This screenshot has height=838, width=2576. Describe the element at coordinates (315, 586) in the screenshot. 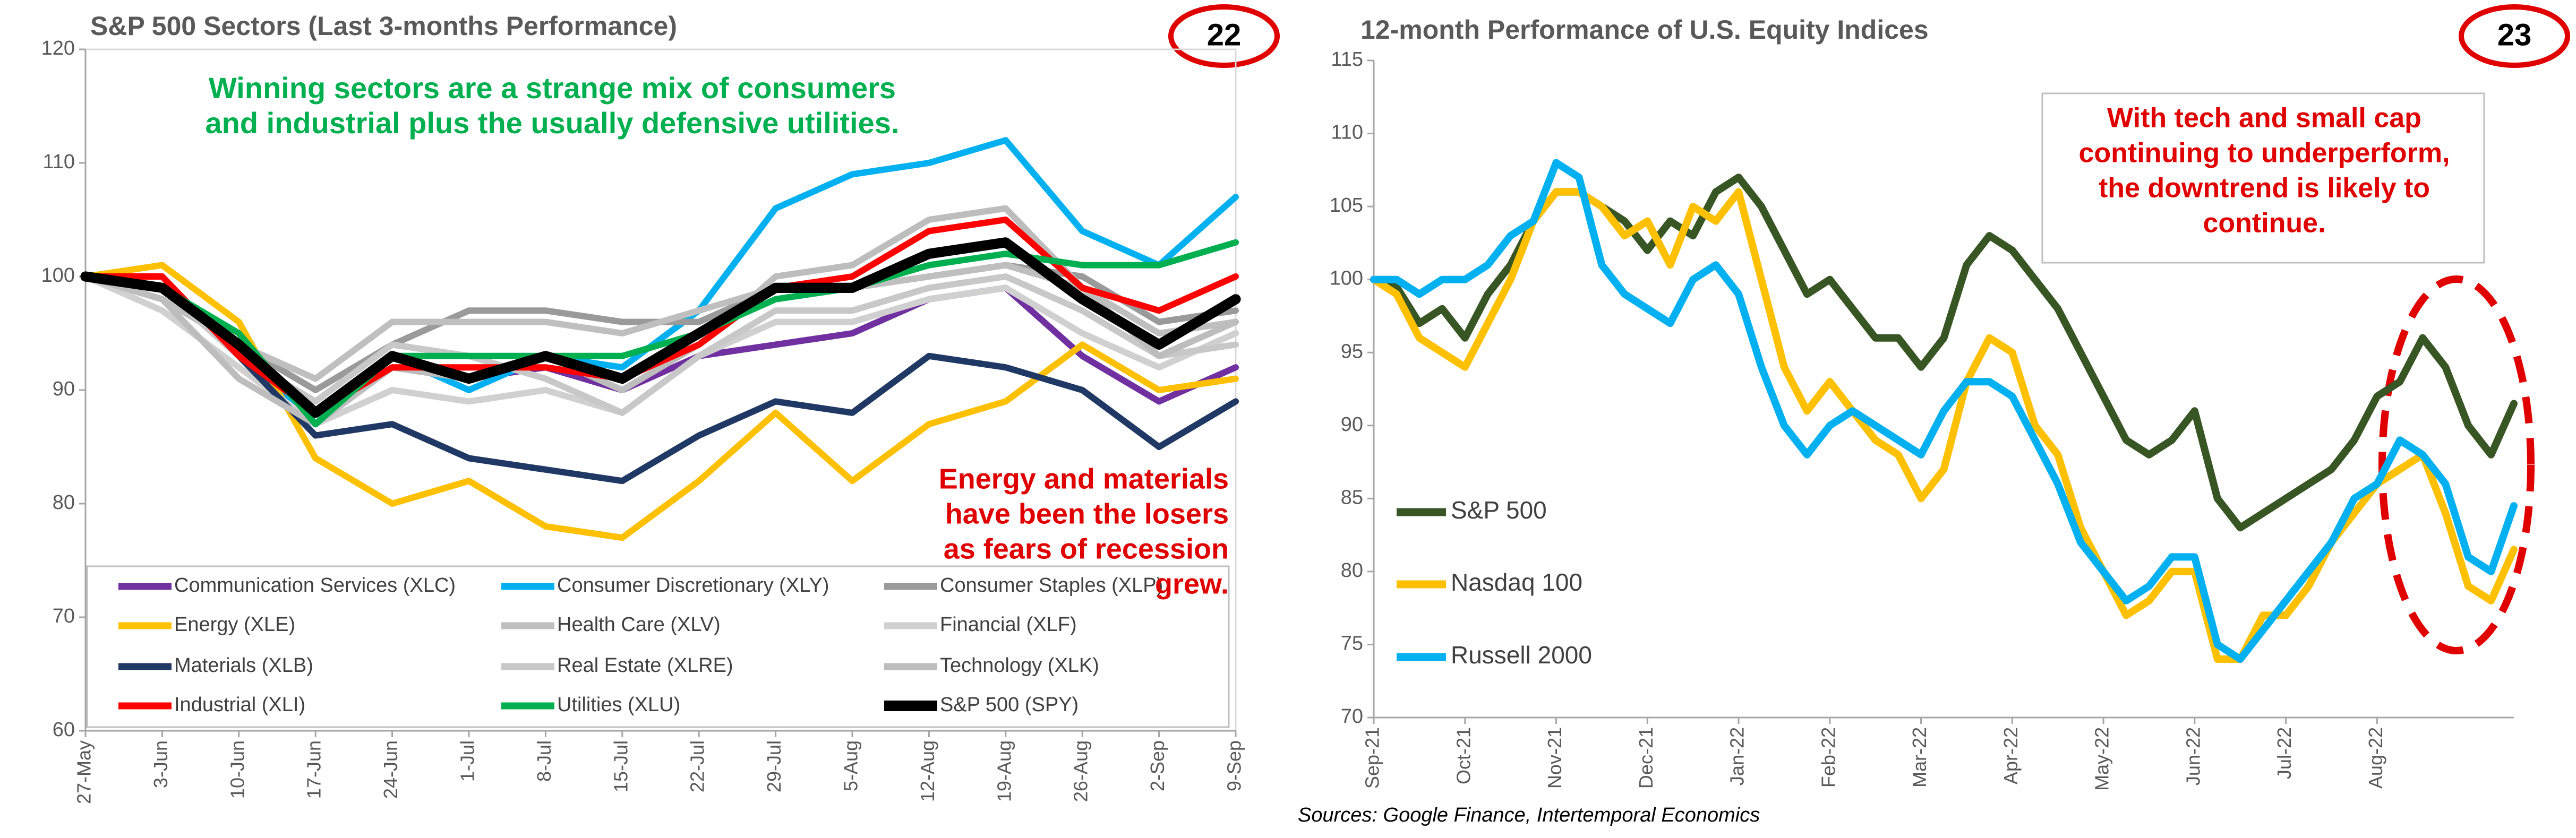

I see `legend-label: Communication Services (XLC)` at that location.